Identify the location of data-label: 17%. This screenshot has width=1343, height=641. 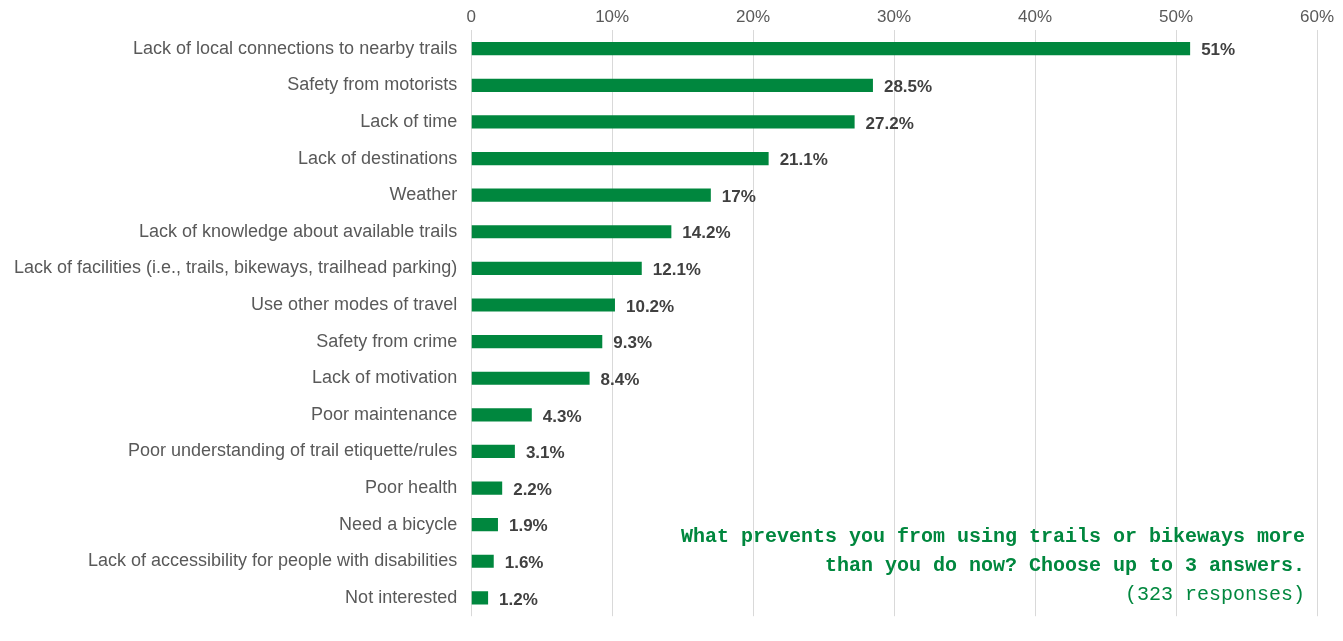
(738, 196).